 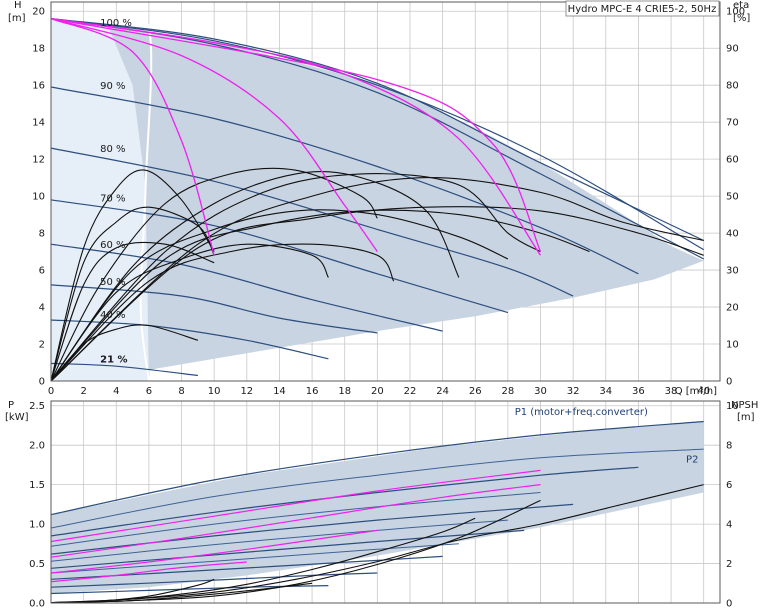 What do you see at coordinates (112, 245) in the screenshot?
I see `speed-label: 60 %` at bounding box center [112, 245].